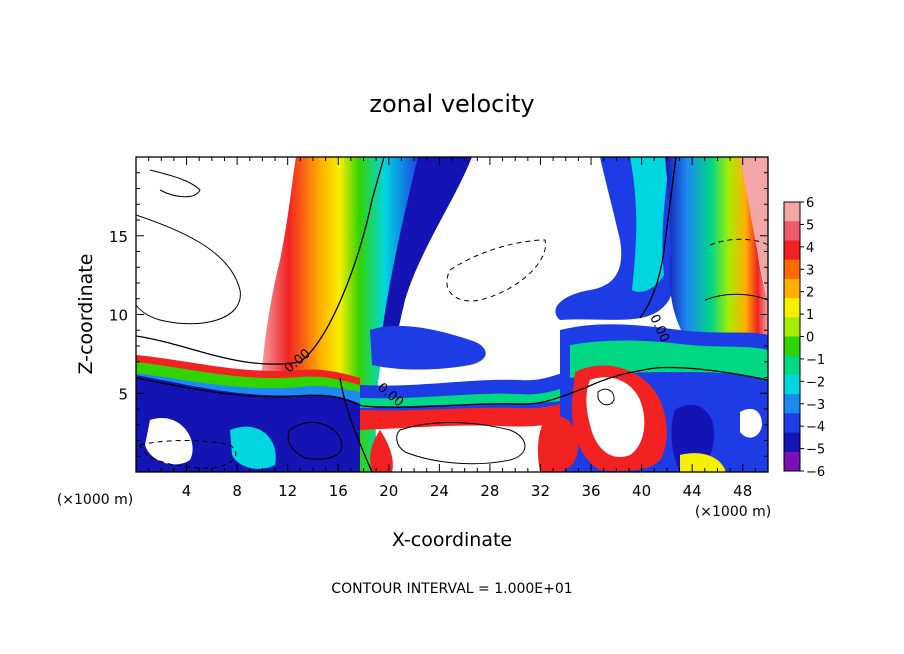  What do you see at coordinates (540, 491) in the screenshot?
I see `x-tick-label: 32` at bounding box center [540, 491].